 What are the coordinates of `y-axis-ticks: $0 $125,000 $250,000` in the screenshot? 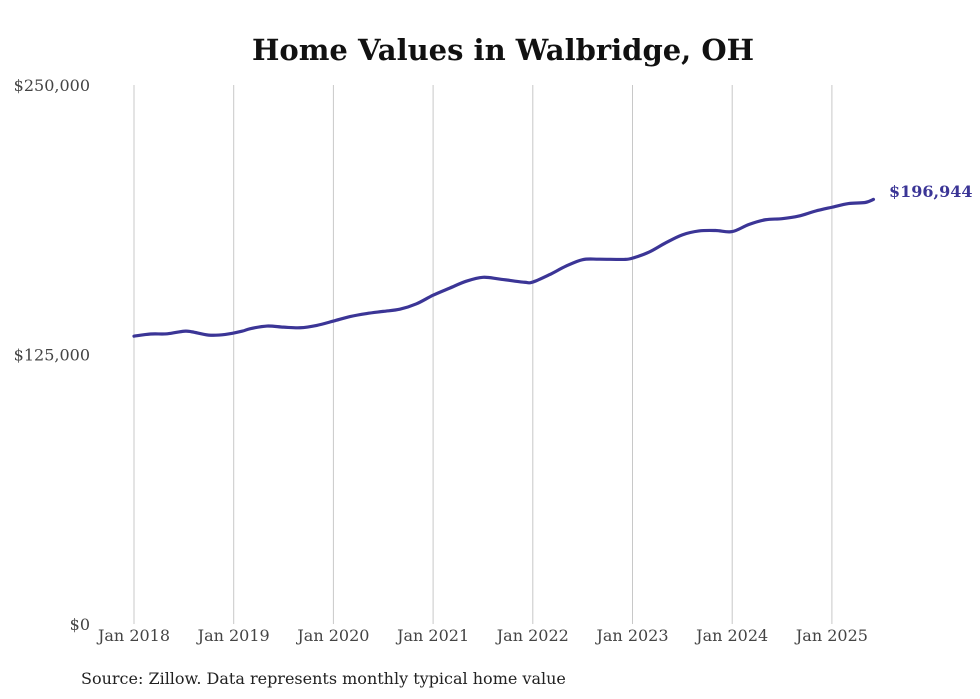 It's located at (52, 355).